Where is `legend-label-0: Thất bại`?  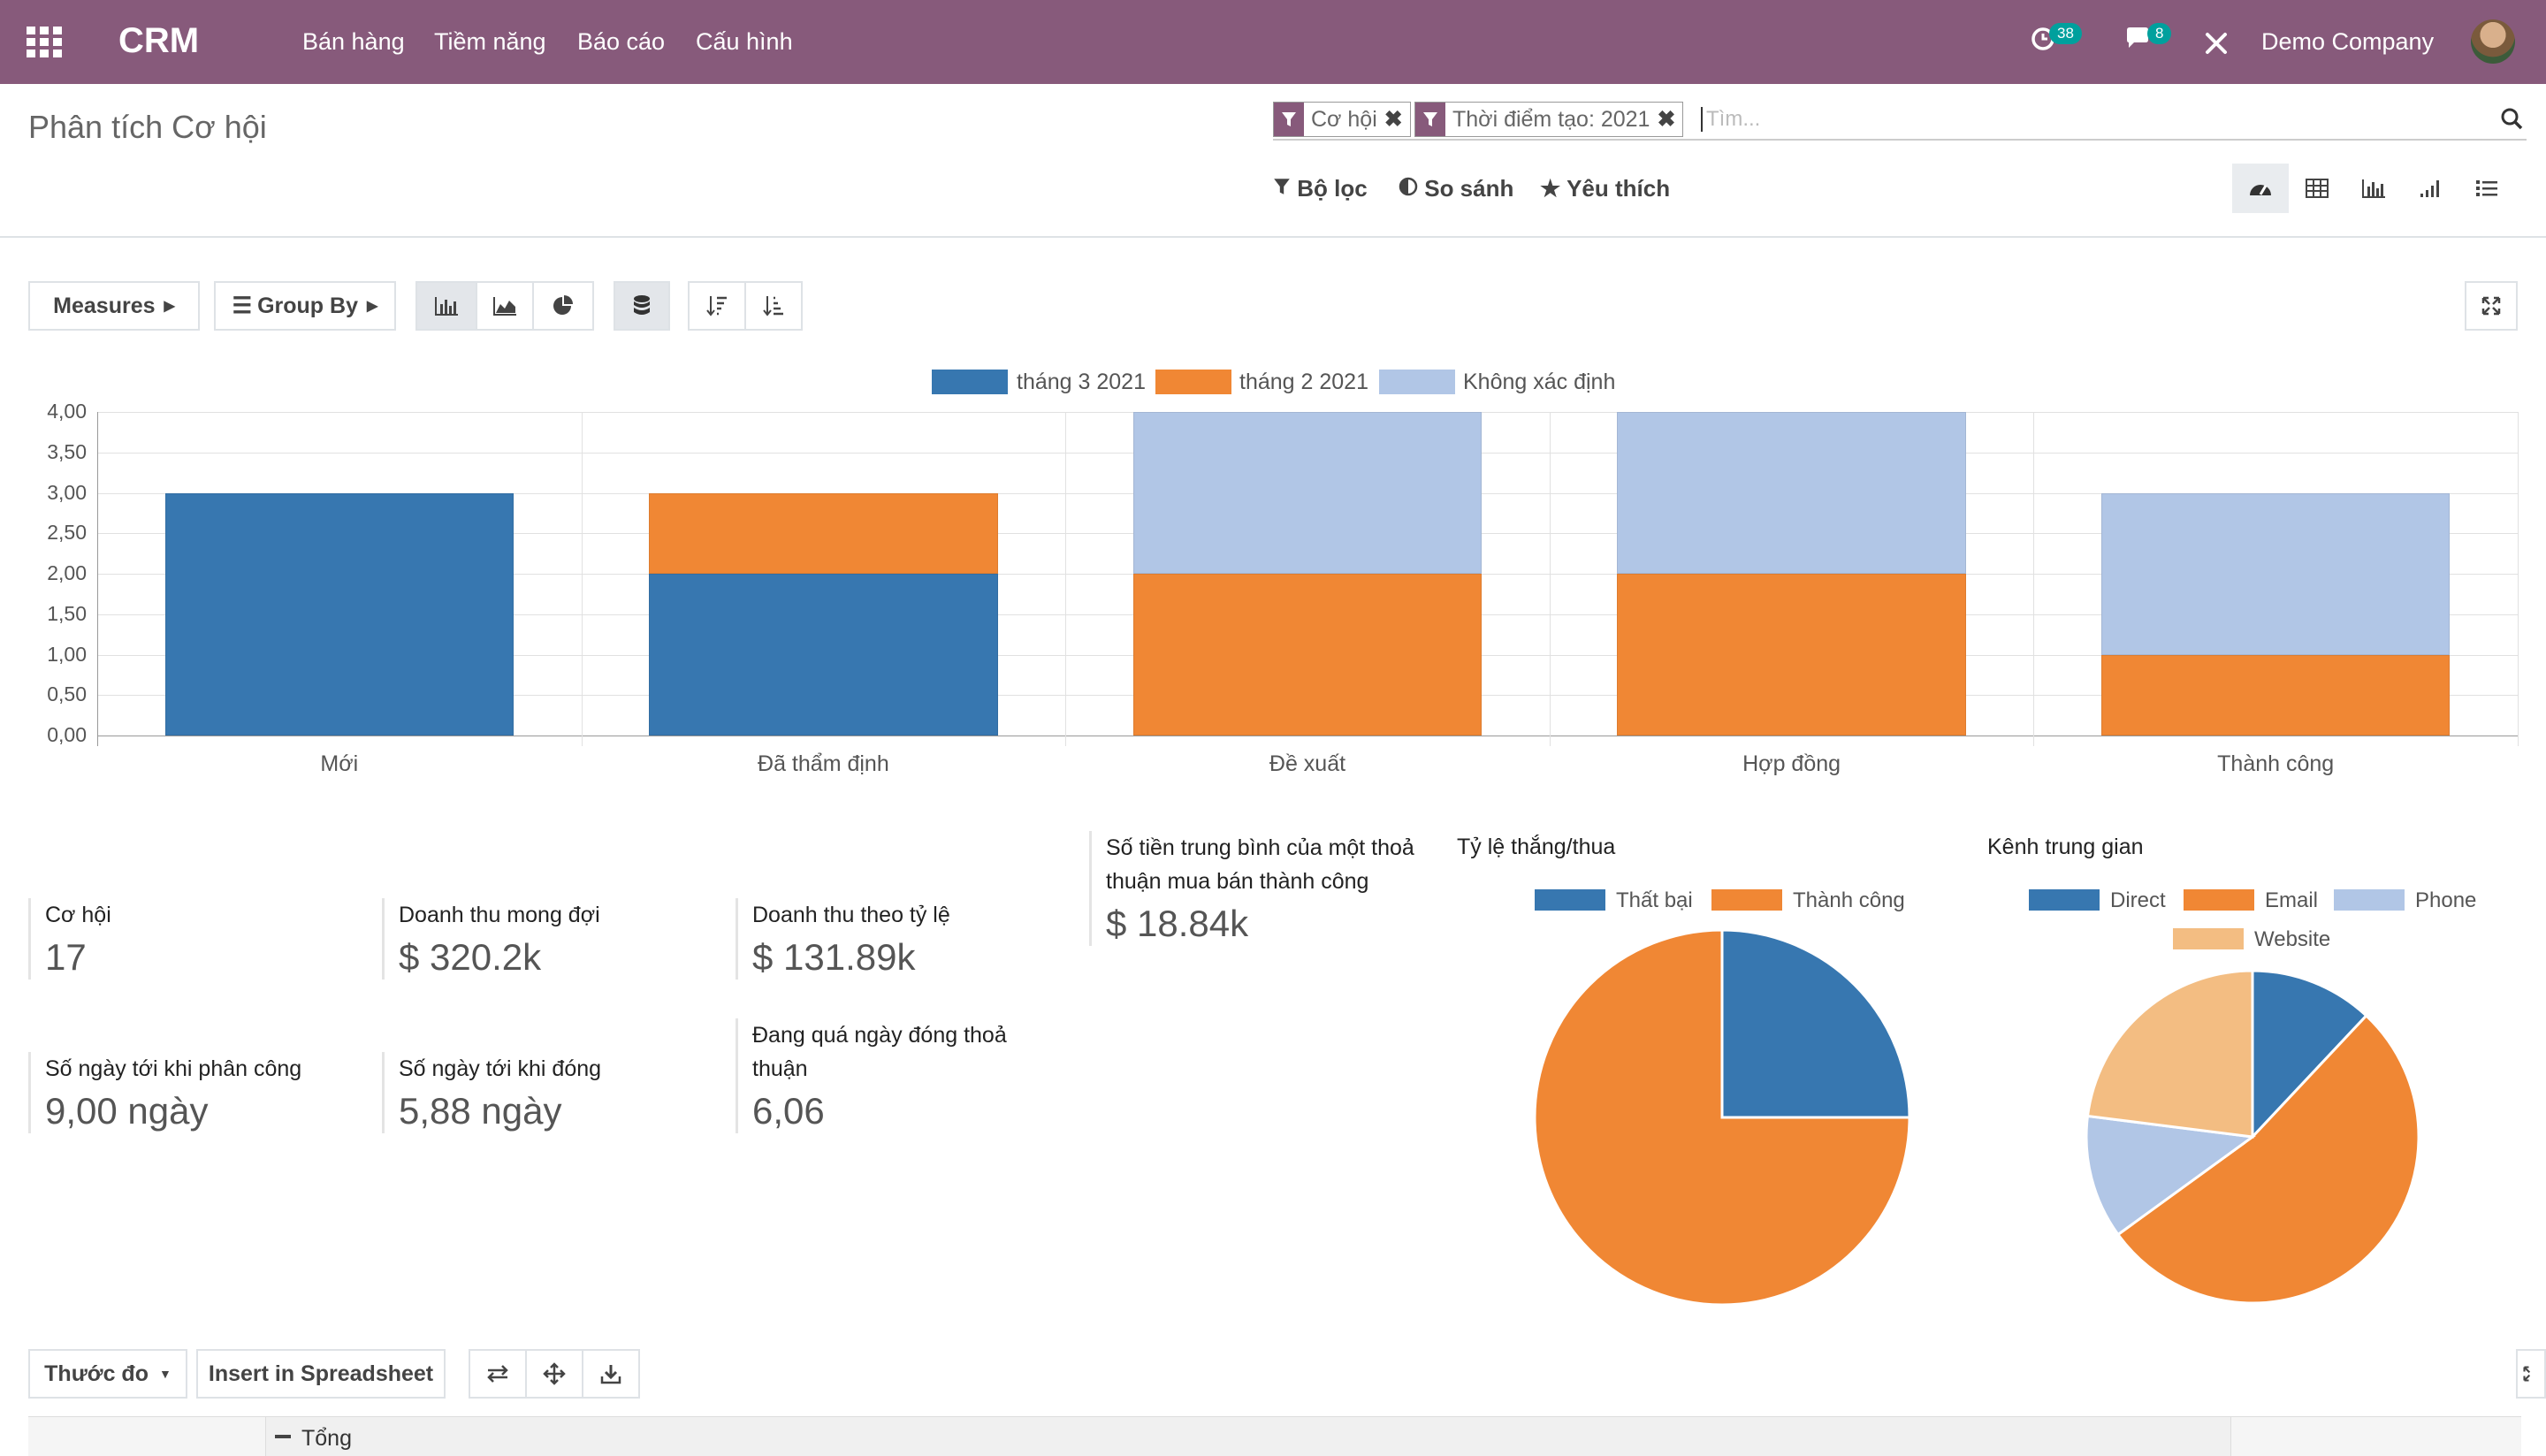 legend-label-0: Thất bại is located at coordinates (1654, 900).